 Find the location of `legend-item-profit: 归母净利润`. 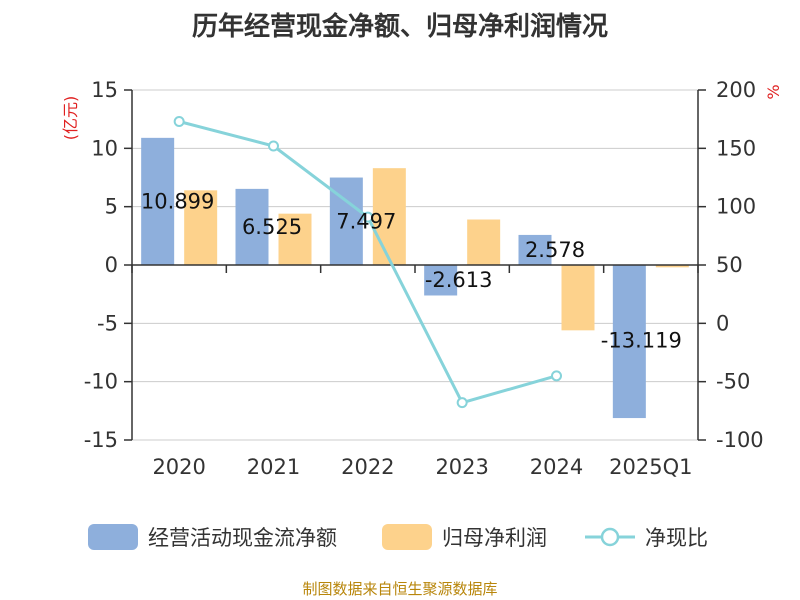

legend-item-profit: 归母净利润 is located at coordinates (464, 537).